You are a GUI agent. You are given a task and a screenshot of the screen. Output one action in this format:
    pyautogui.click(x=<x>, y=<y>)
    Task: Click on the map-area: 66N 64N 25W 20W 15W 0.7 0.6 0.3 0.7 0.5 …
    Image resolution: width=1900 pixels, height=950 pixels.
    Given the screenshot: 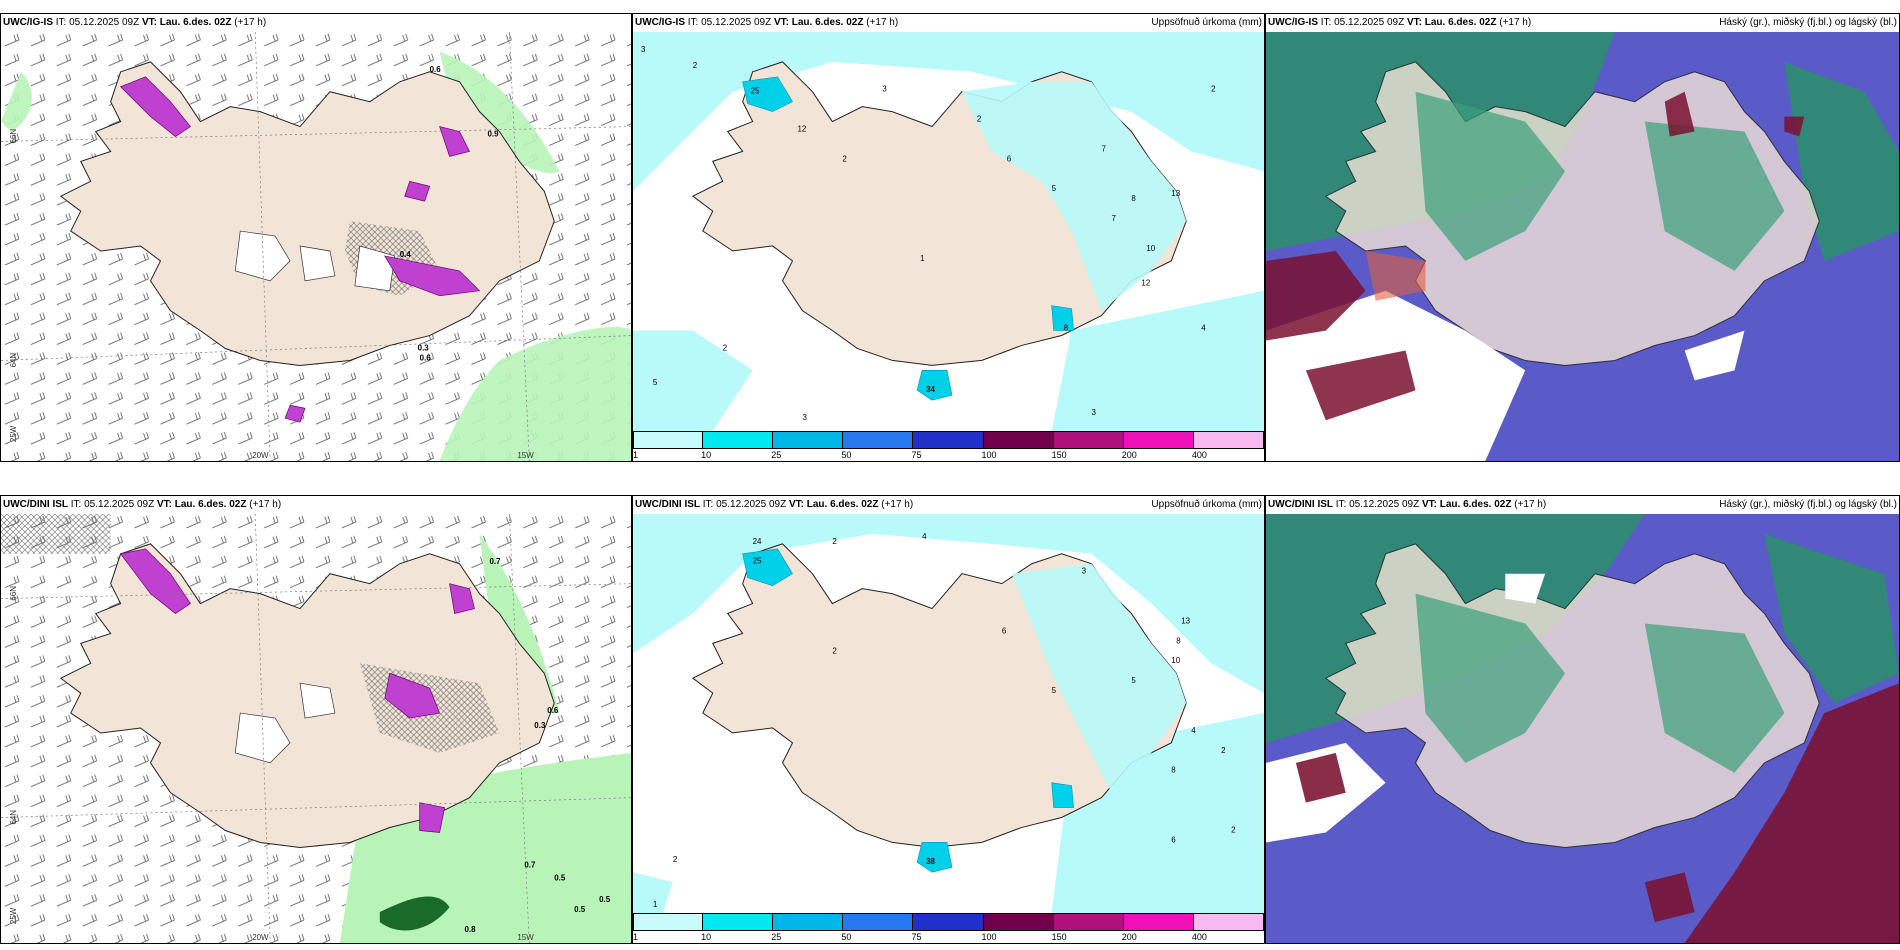 What is the action you would take?
    pyautogui.click(x=316, y=728)
    